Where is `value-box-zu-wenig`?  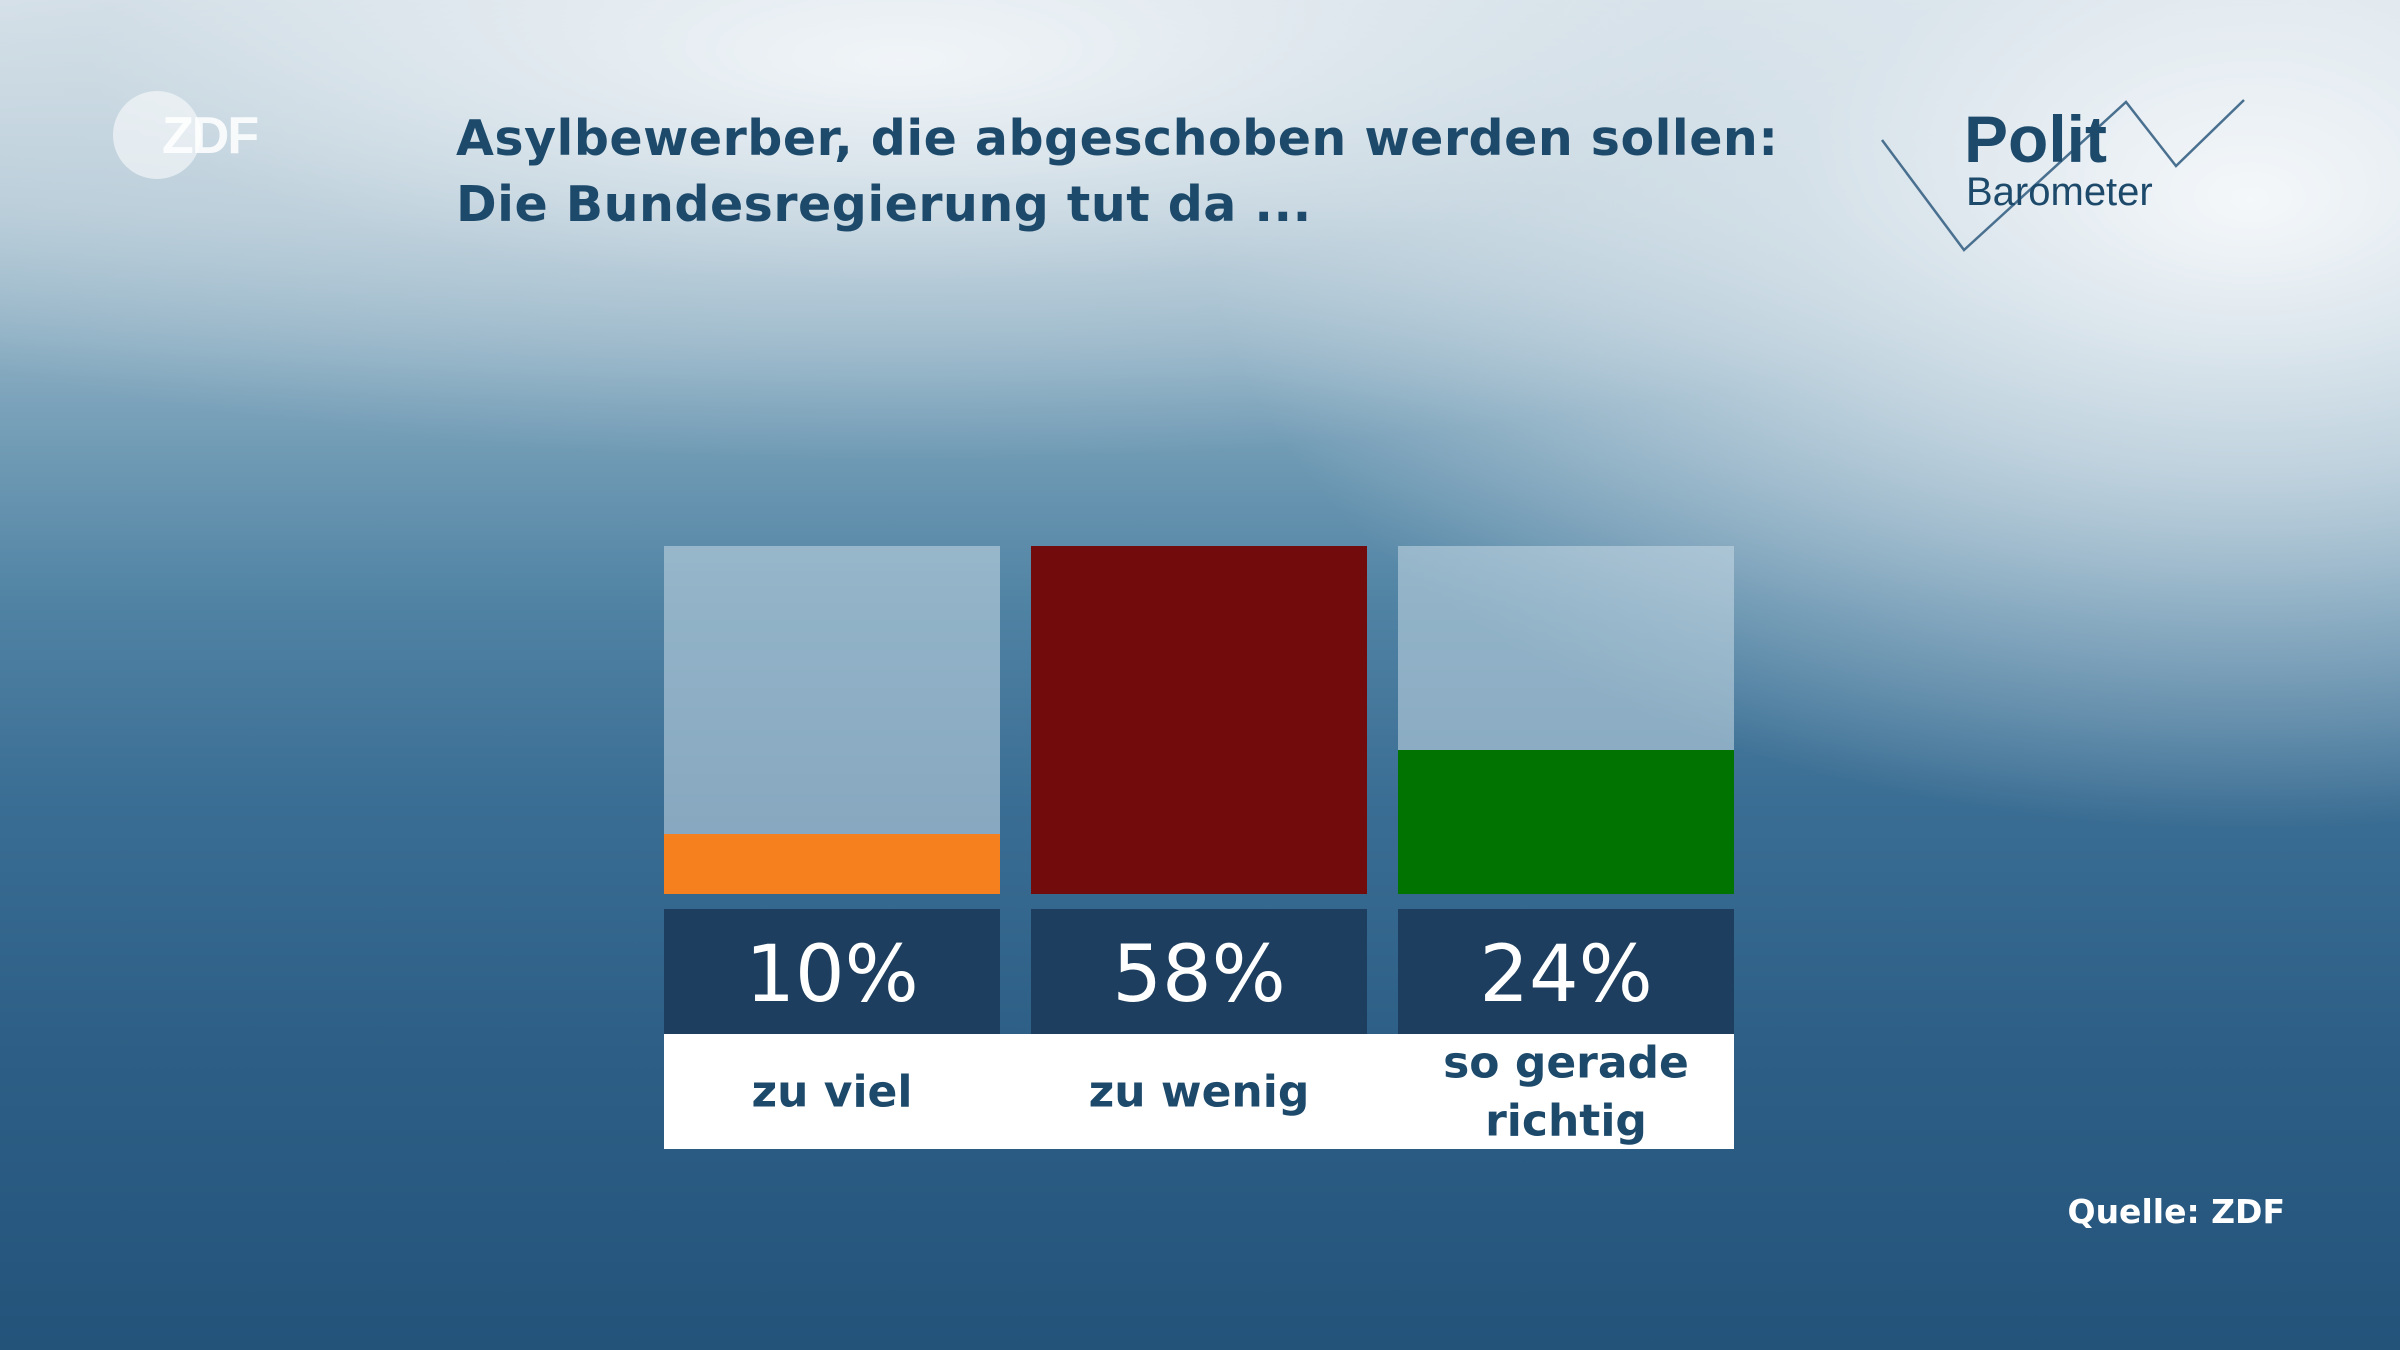 value-box-zu-wenig is located at coordinates (1199, 971).